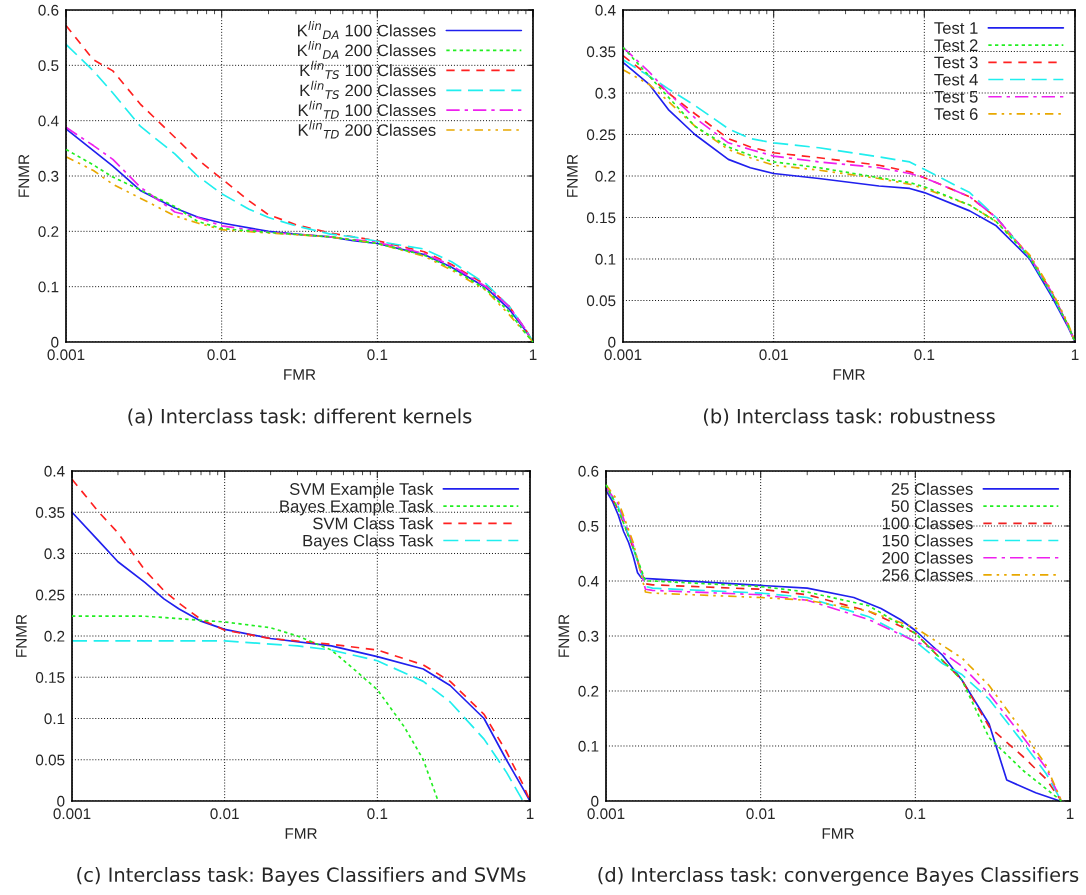 This screenshot has width=1086, height=895. What do you see at coordinates (301, 876) in the screenshot?
I see `text: (c) Interclass task: Bayes Classifiers and SVMs` at bounding box center [301, 876].